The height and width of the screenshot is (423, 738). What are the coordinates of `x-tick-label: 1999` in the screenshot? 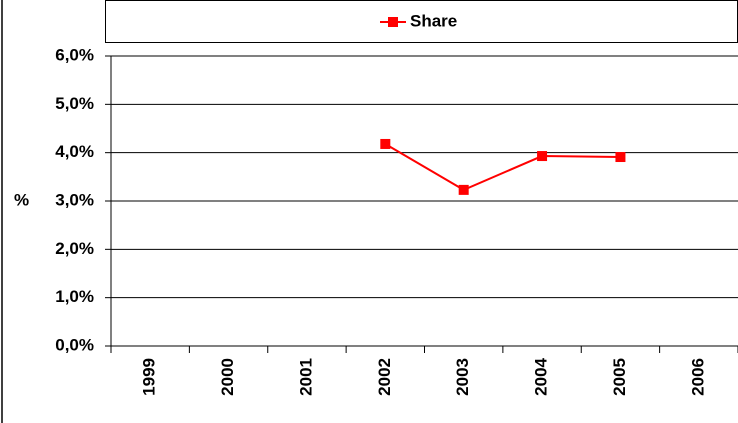 It's located at (149, 377).